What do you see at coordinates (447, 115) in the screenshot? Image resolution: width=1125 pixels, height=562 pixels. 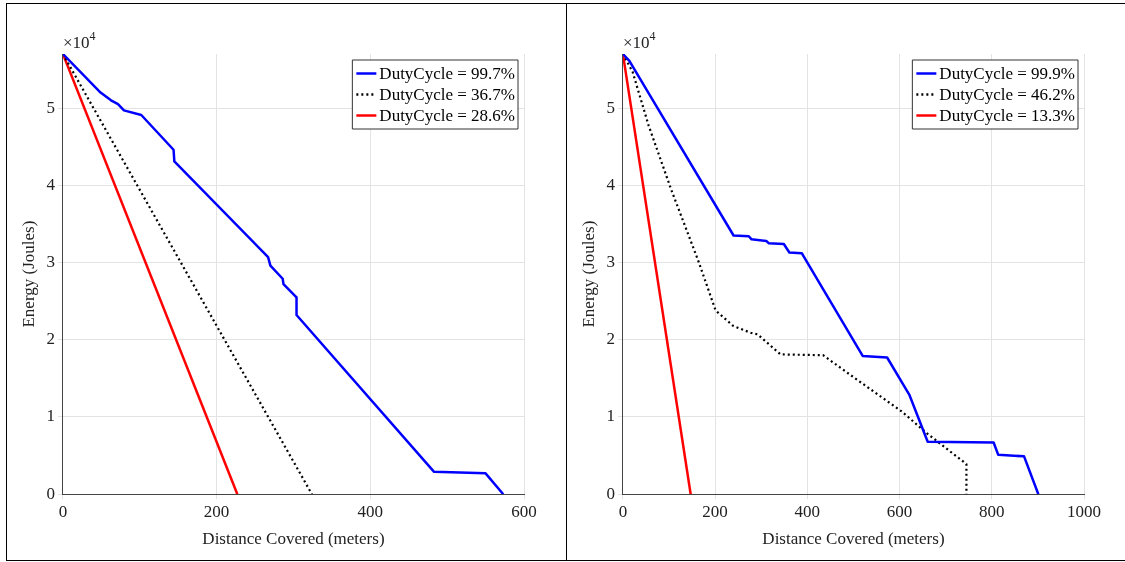 I see `legend-label: DutyCycle = 28.6%` at bounding box center [447, 115].